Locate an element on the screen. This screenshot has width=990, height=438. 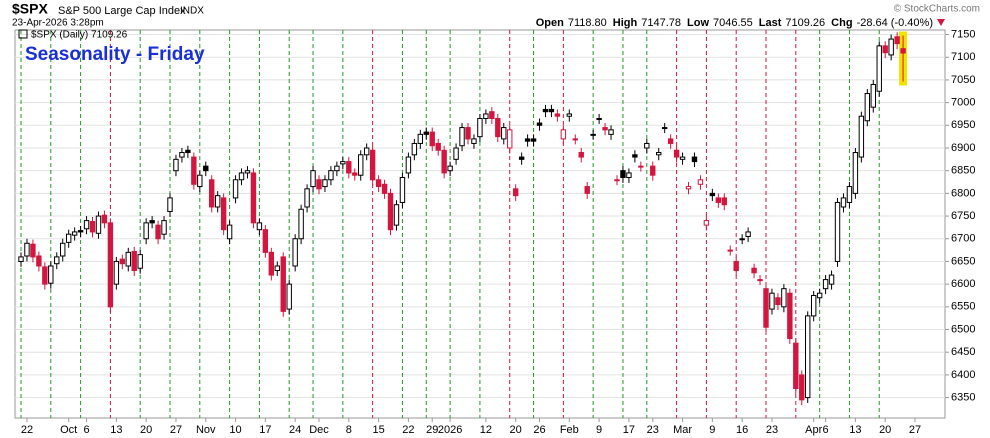
x-tick-label: 26 is located at coordinates (539, 430).